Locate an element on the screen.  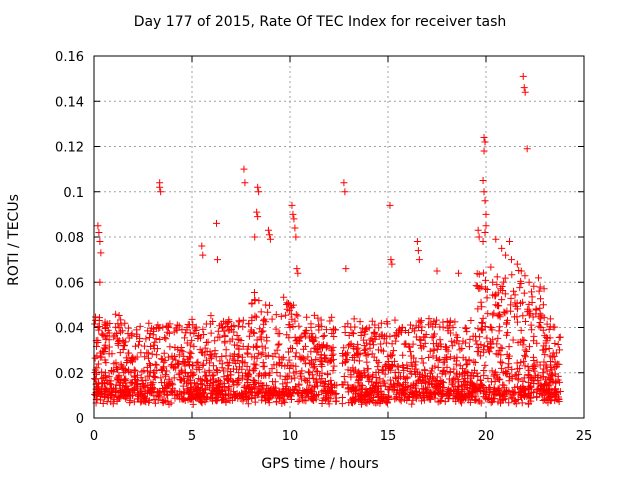
y-tick-label: 0.1 is located at coordinates (73, 193).